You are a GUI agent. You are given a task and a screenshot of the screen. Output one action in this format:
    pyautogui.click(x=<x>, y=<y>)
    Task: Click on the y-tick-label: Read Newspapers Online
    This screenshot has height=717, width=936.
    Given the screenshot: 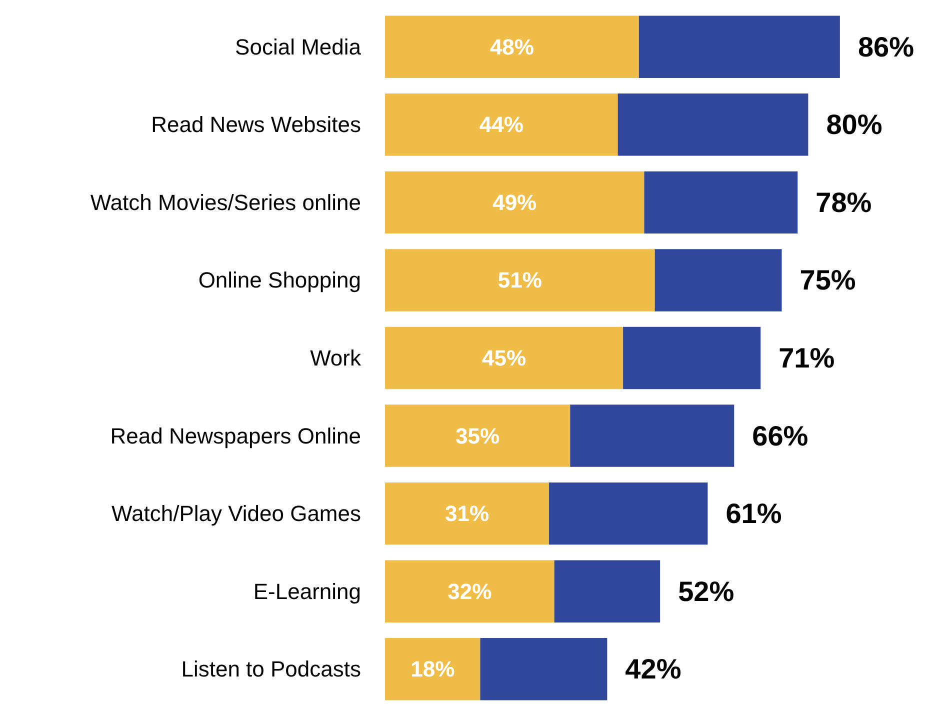 What is the action you would take?
    pyautogui.click(x=235, y=435)
    